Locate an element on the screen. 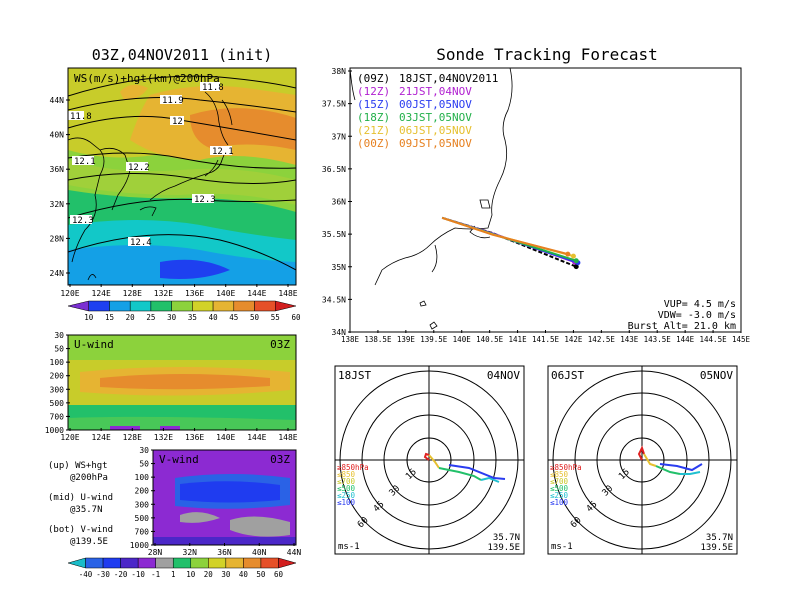 The image size is (792, 612). track-legend-run: (18Z) is located at coordinates (373, 117).